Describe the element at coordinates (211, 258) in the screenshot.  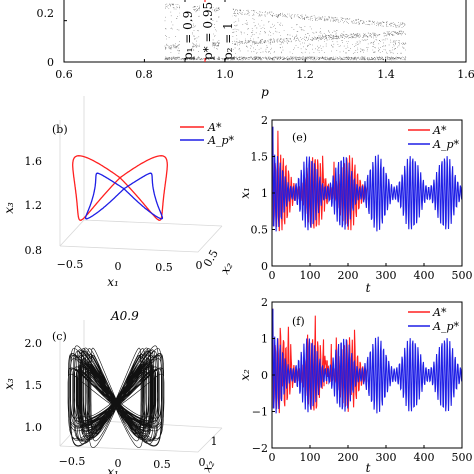
I see `b-ztick-0.5: 0.5` at that location.